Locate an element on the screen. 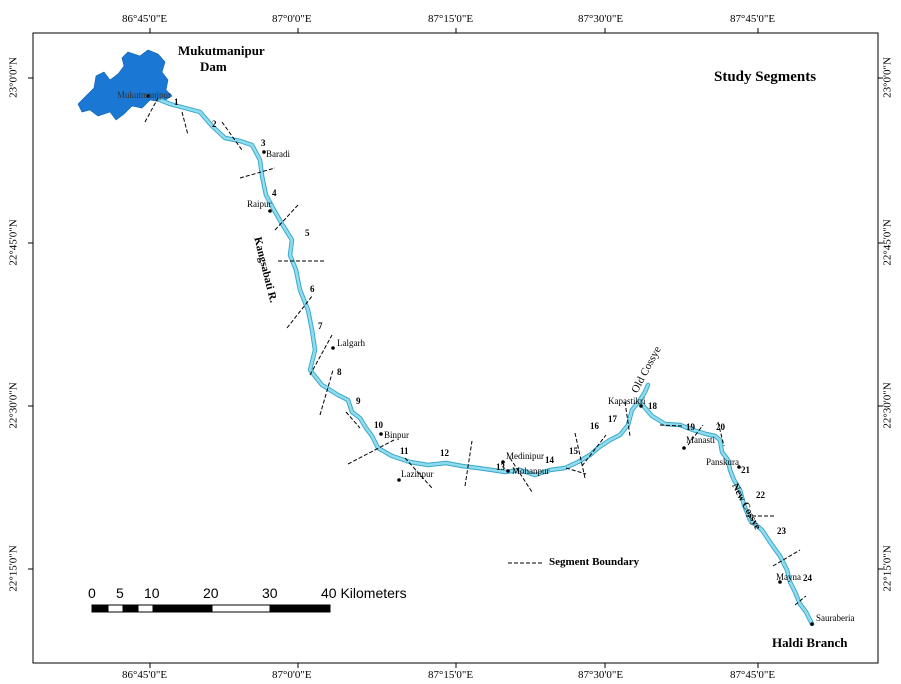 The width and height of the screenshot is (901, 684). point-mohanpur is located at coordinates (508, 471).